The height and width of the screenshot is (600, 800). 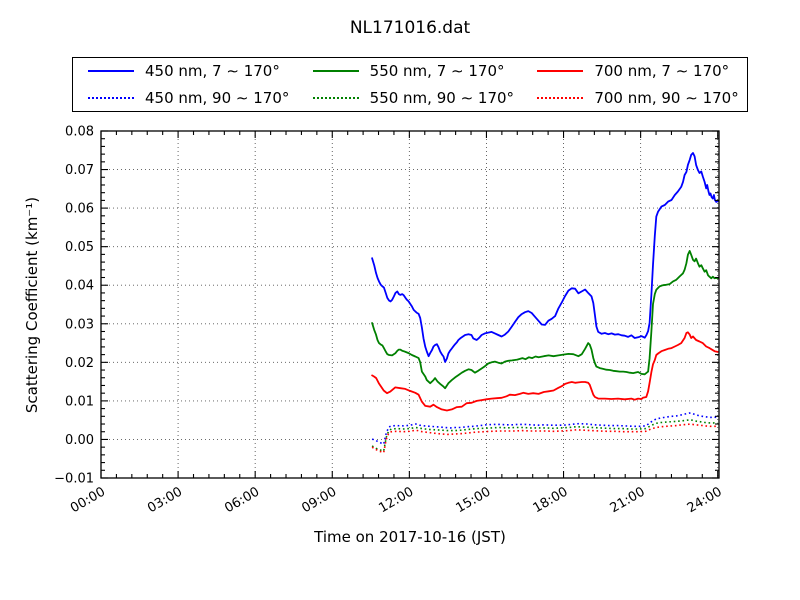 I want to click on x-tick-label: 03:00, so click(x=165, y=500).